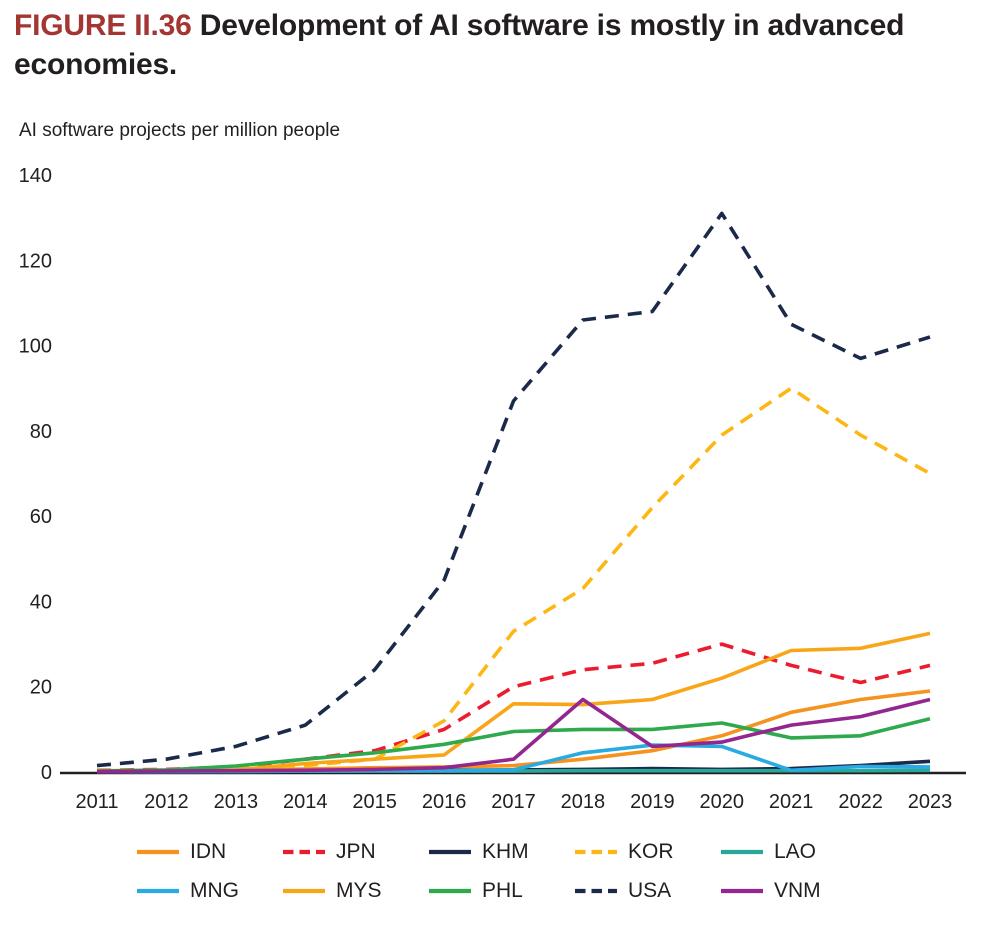 Image resolution: width=1002 pixels, height=926 pixels. Describe the element at coordinates (359, 890) in the screenshot. I see `legend-label-MYS: MYS` at that location.